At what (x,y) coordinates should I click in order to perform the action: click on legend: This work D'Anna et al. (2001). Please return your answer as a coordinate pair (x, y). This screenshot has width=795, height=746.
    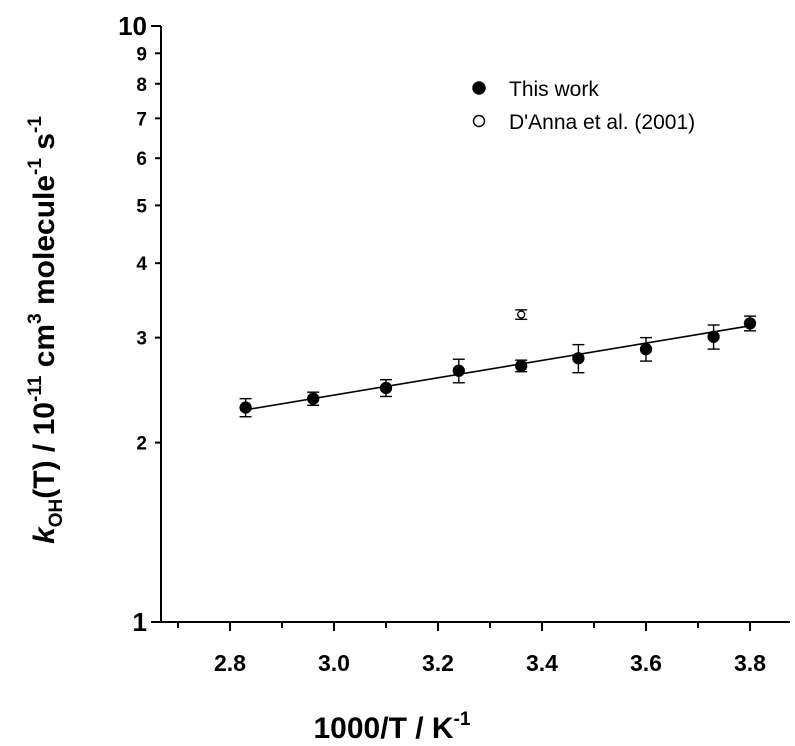
    Looking at the image, I should click on (583, 106).